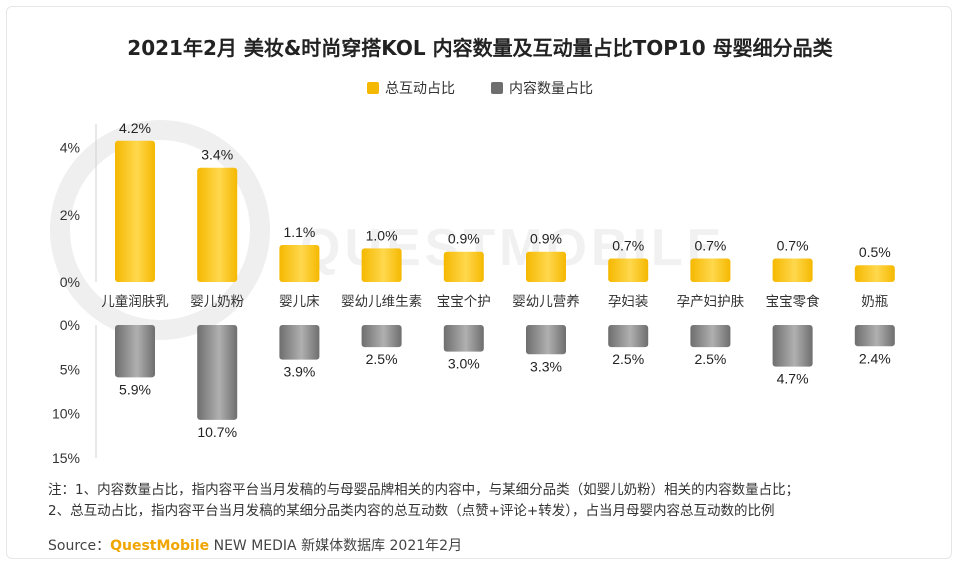 The width and height of the screenshot is (960, 567). I want to click on interaction-value-label: 1.0%, so click(382, 235).